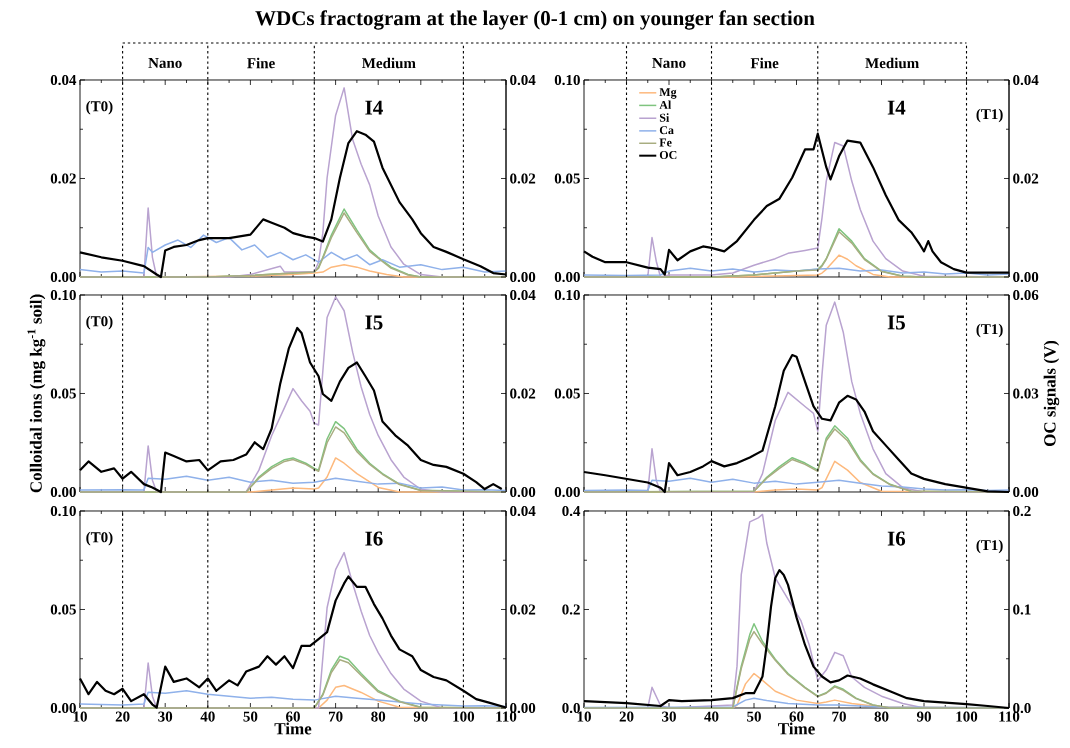  I want to click on y-tick-label: 0.04, so click(63, 80).